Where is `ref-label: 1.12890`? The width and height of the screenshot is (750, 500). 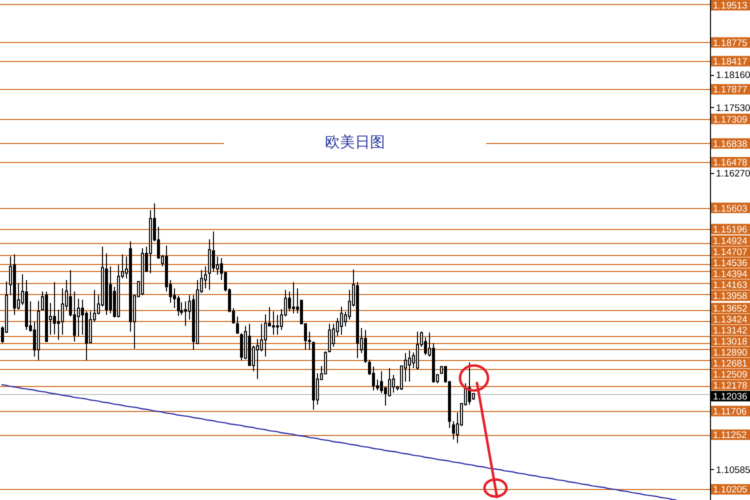
ref-label: 1.12890 is located at coordinates (730, 352).